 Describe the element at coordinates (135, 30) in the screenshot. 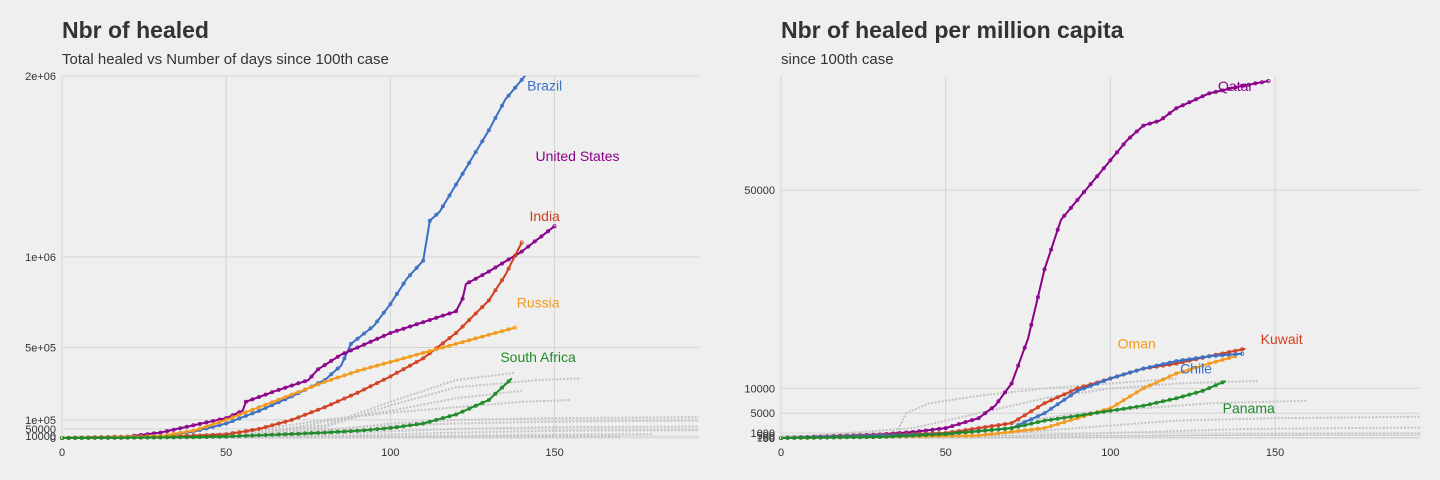

I see `chart-title: Nbr of healed` at that location.